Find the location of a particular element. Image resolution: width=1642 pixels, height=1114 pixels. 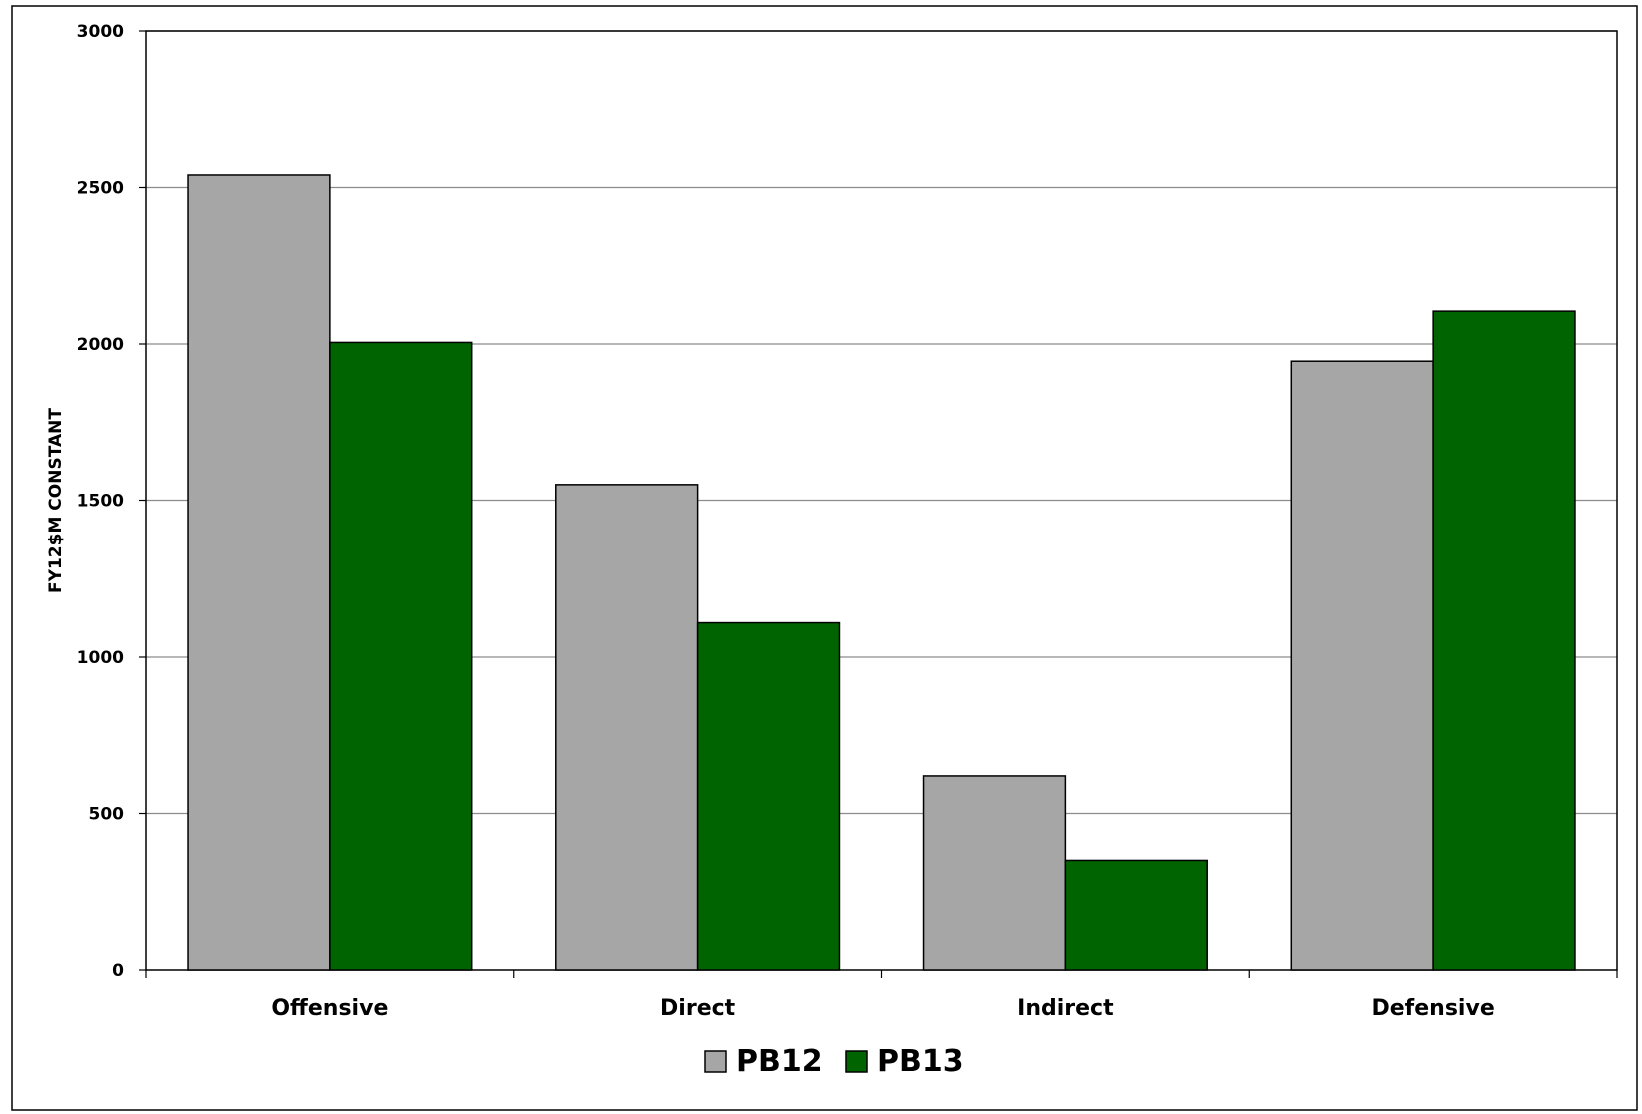

legend-label-pb12: PB12 is located at coordinates (779, 1061).